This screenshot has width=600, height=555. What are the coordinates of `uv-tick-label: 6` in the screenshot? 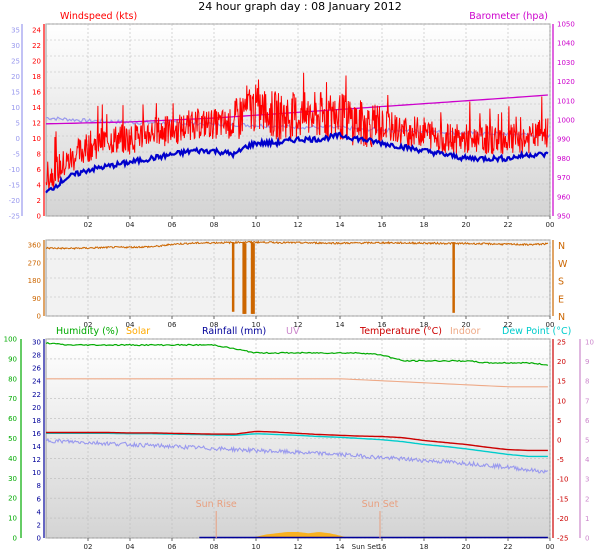 It's located at (587, 421).